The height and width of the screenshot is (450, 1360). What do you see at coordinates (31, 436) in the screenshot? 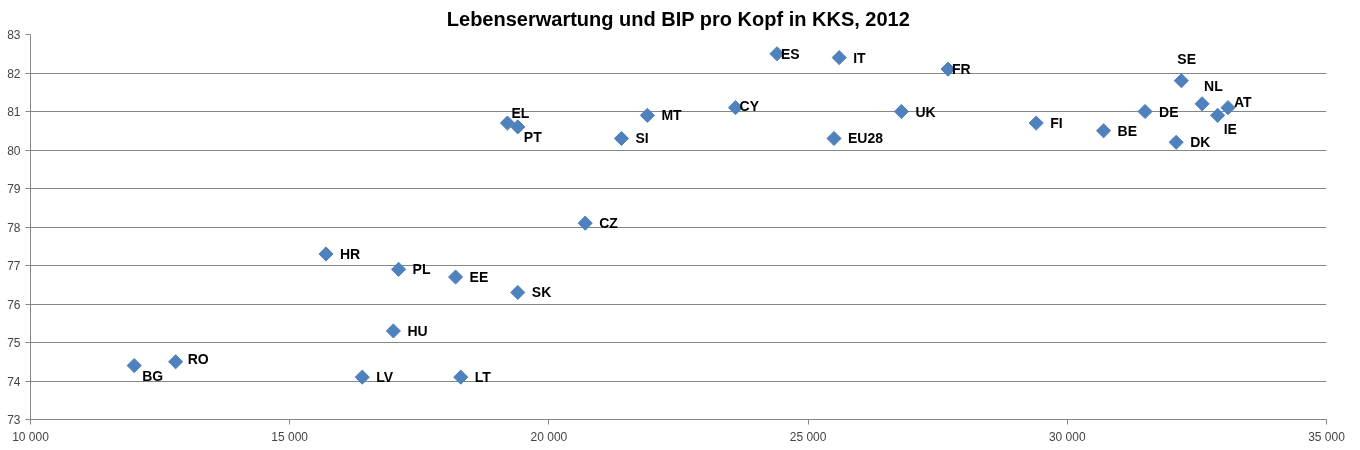
I see `x-tick-label: 10 000` at bounding box center [31, 436].